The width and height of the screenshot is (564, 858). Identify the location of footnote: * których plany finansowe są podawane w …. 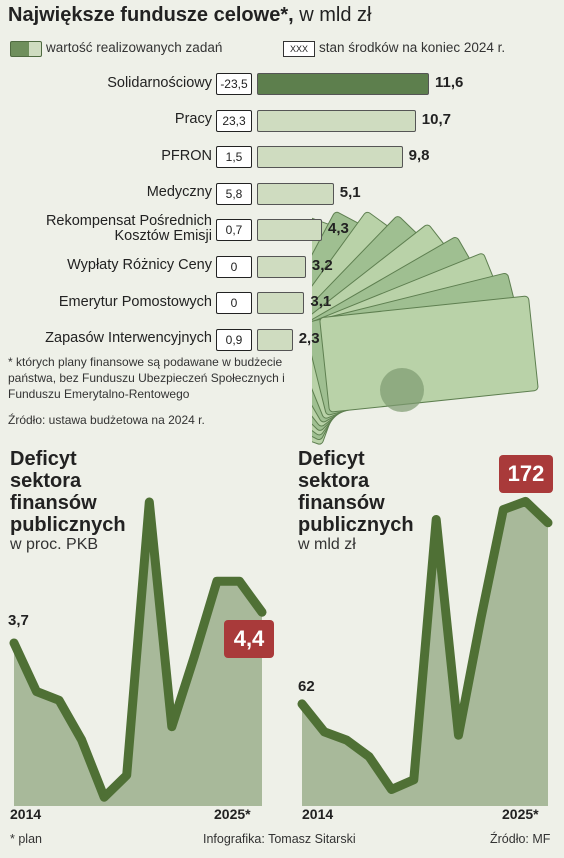
(146, 378).